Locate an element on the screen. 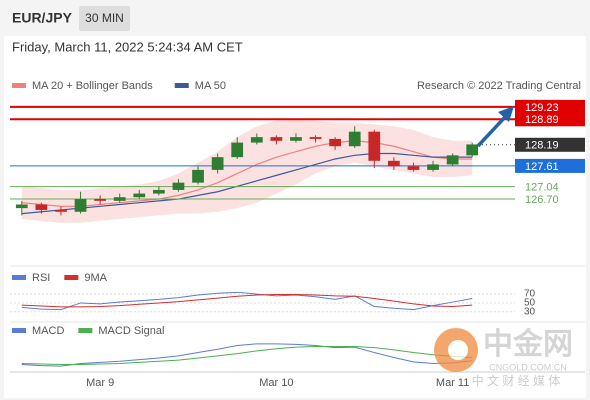  legend-label: RSI is located at coordinates (41, 278).